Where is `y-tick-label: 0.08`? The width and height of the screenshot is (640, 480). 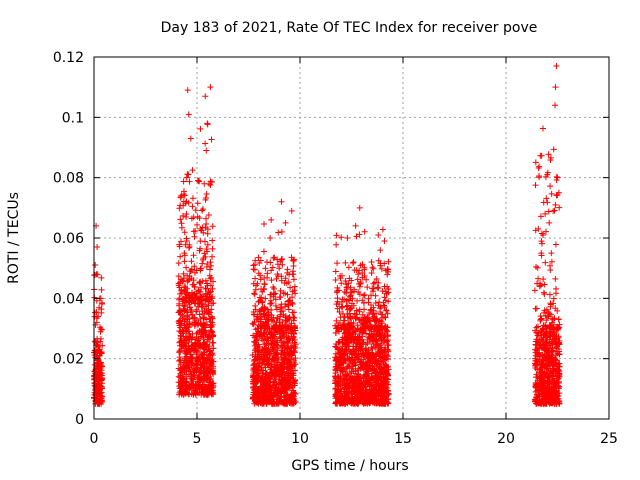 y-tick-label: 0.08 is located at coordinates (68, 179).